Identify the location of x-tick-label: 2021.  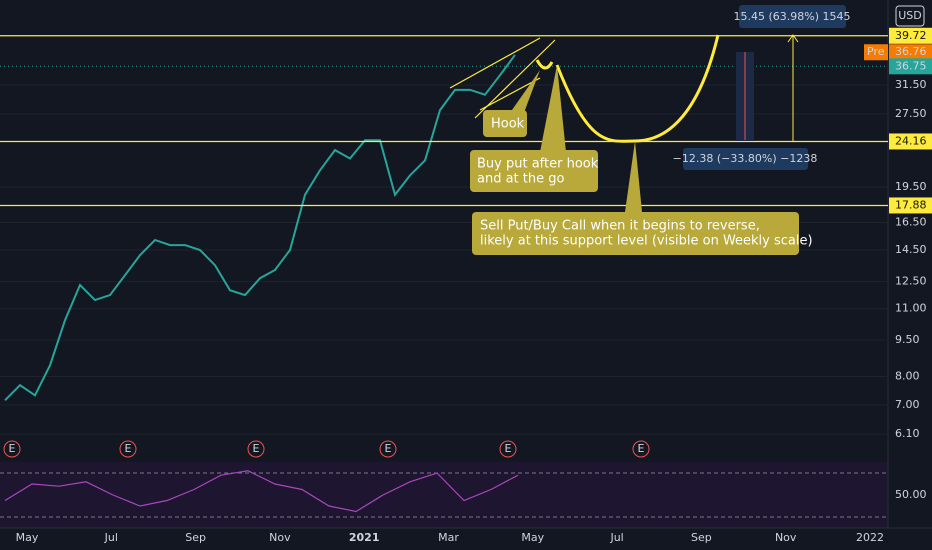
(364, 537).